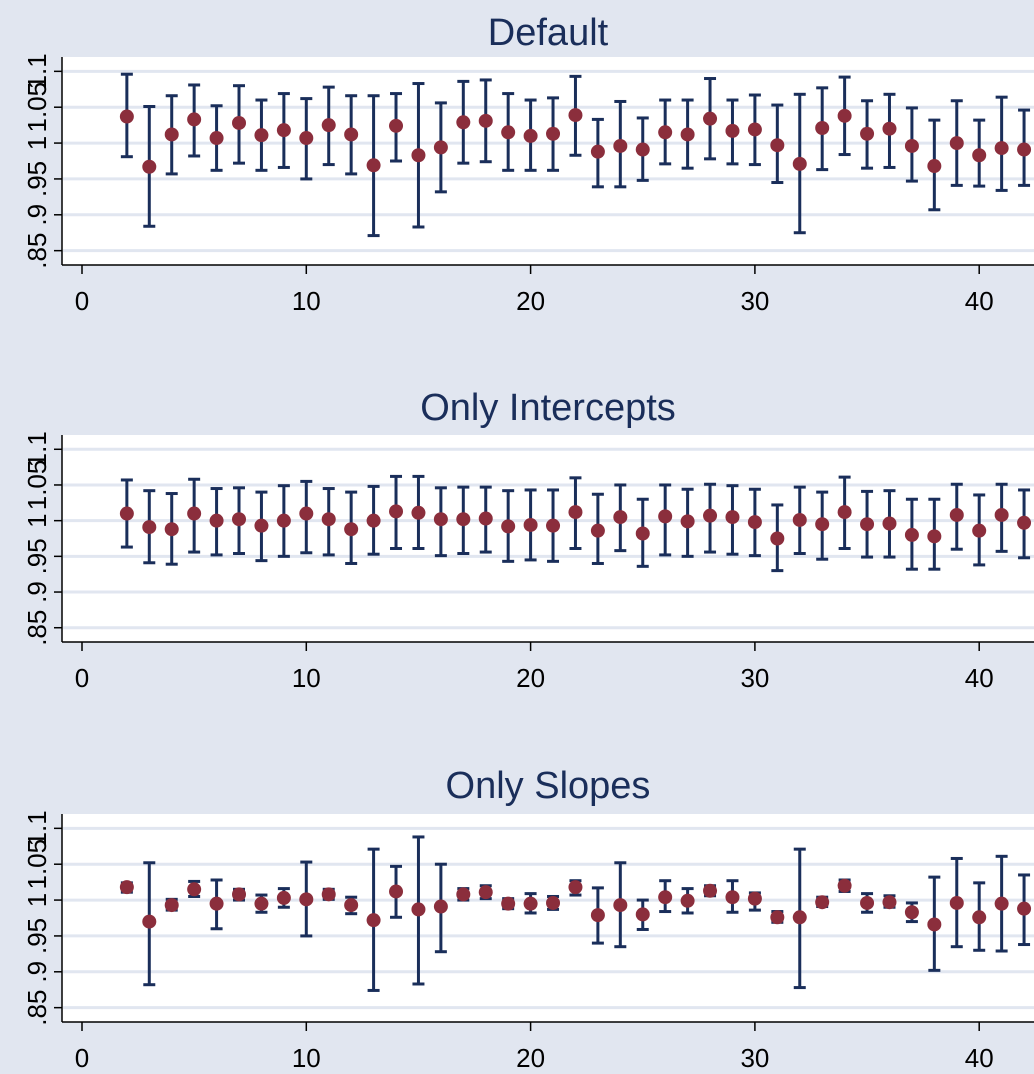 The image size is (1034, 1074). I want to click on y-tick-label: .95, so click(37, 179).